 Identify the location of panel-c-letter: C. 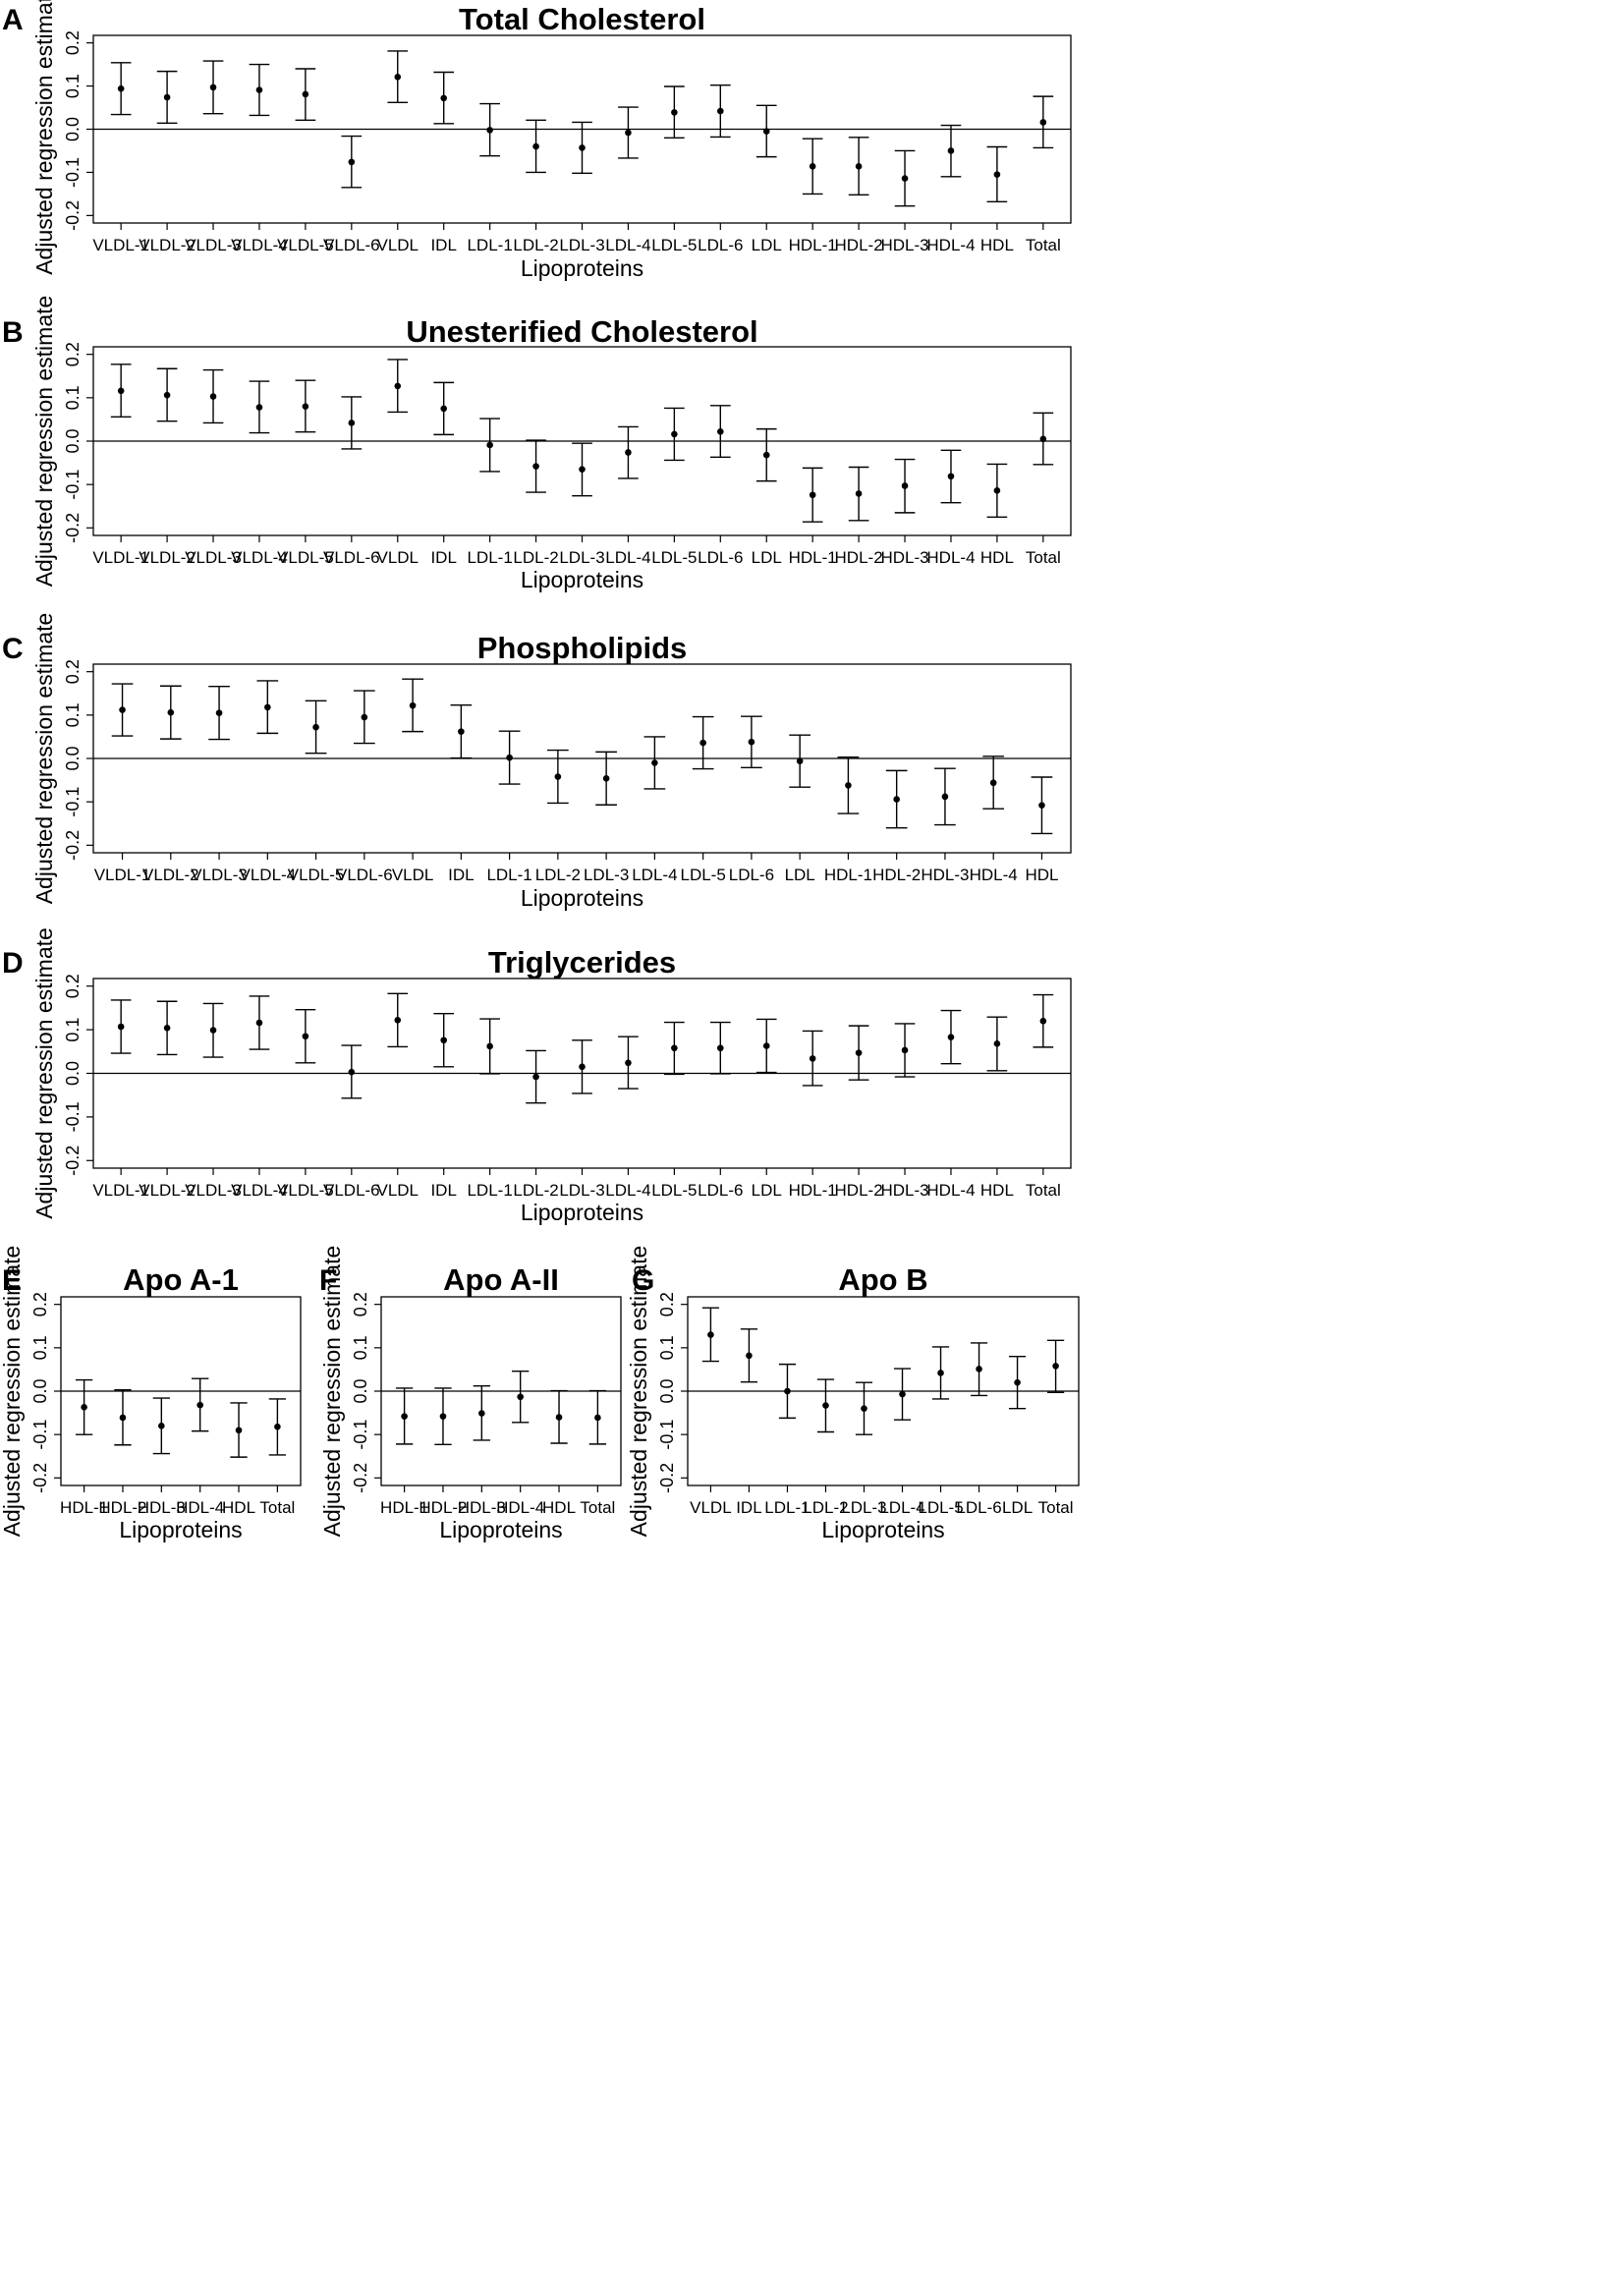
(13, 649).